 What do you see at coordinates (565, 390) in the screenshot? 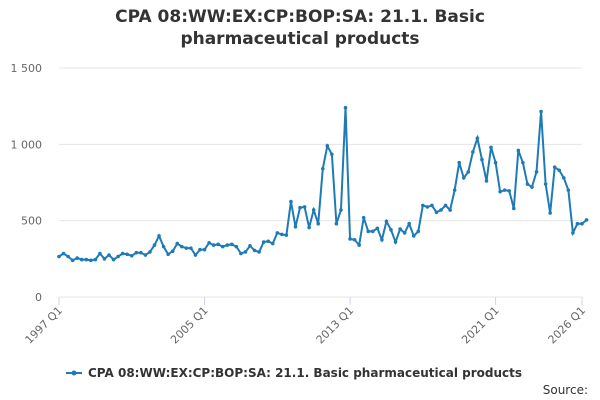
I see `source: Source:` at bounding box center [565, 390].